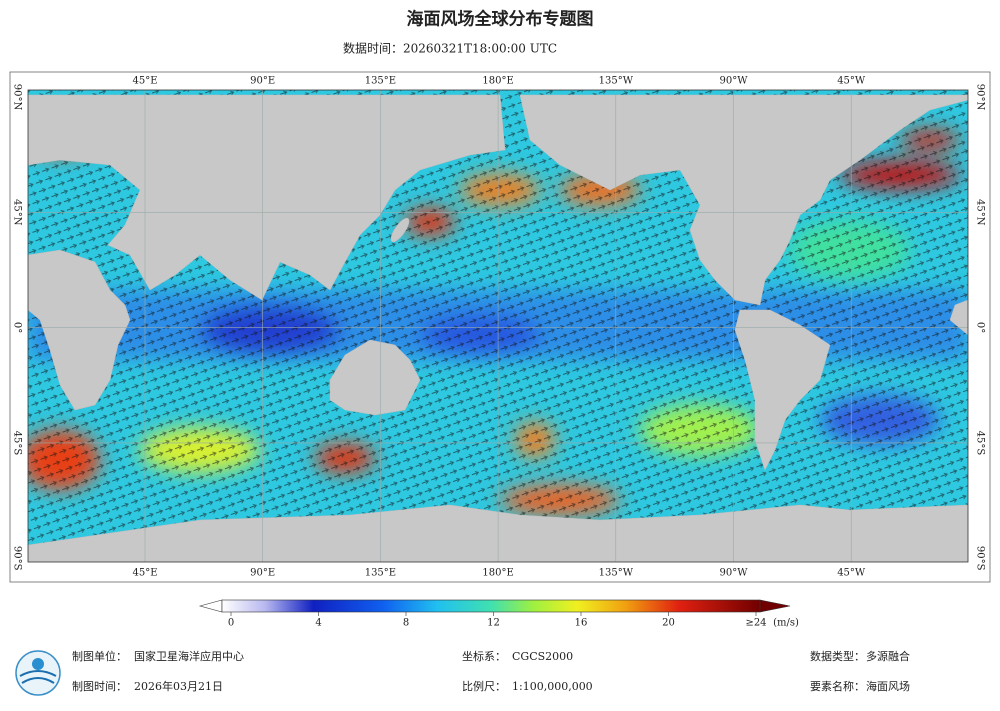 This screenshot has height=711, width=1000. Describe the element at coordinates (493, 623) in the screenshot. I see `colorbar-tick-label: 12` at that location.